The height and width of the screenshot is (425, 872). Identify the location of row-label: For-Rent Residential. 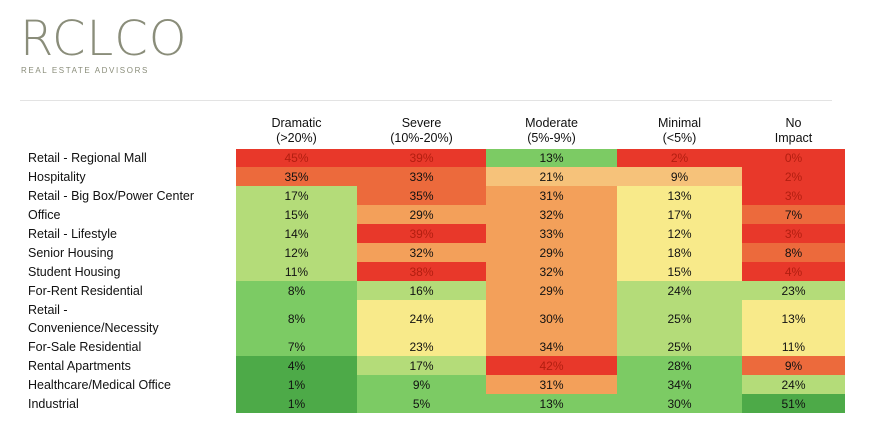
(85, 290).